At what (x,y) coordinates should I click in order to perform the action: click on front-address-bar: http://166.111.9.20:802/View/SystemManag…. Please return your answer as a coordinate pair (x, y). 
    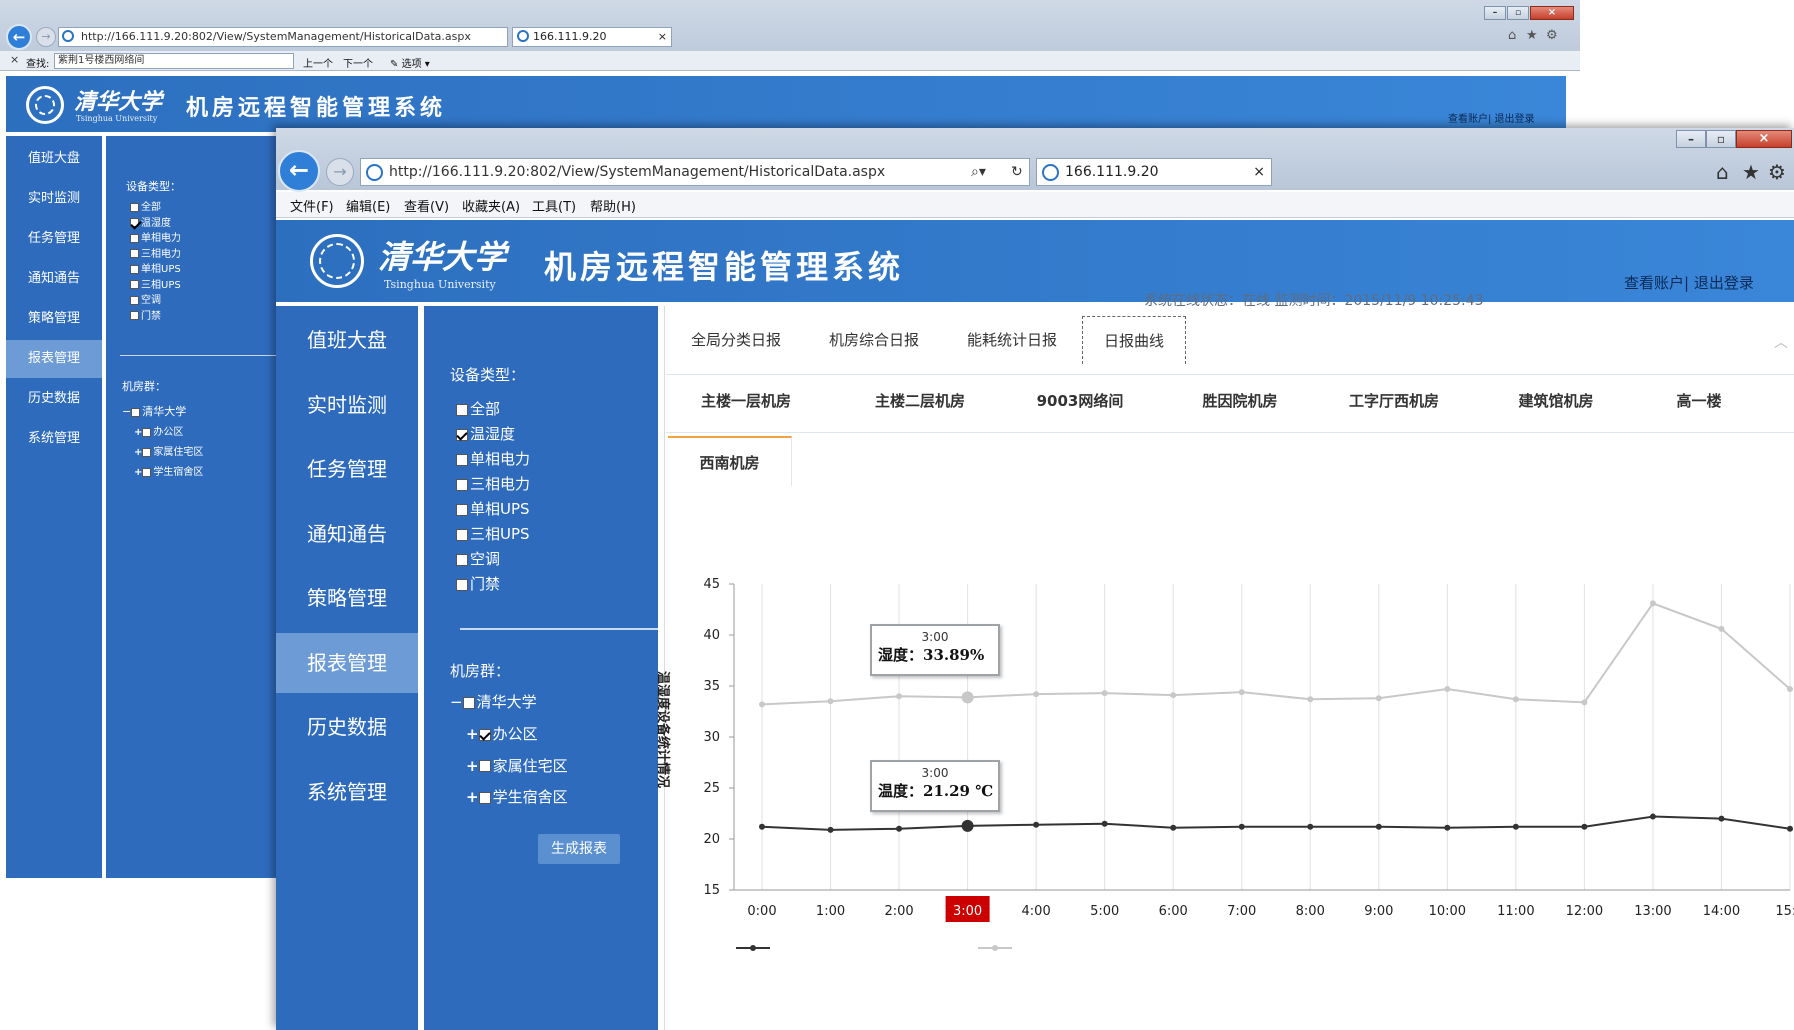
    Looking at the image, I should click on (695, 172).